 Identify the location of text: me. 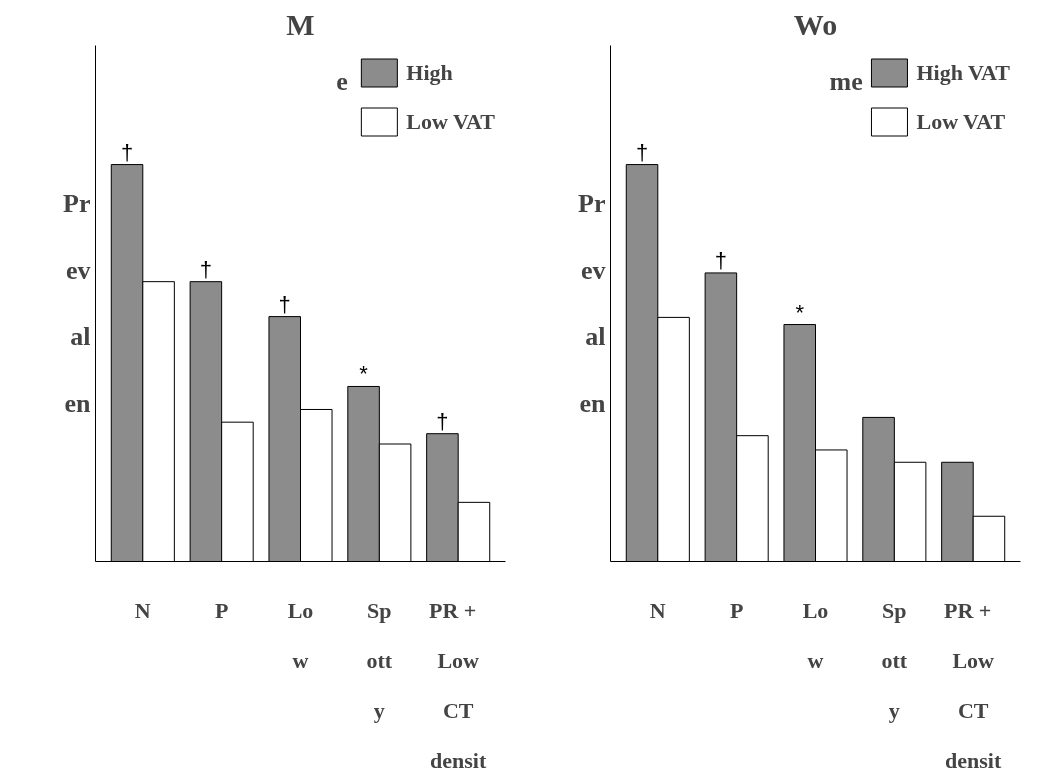
(846, 82).